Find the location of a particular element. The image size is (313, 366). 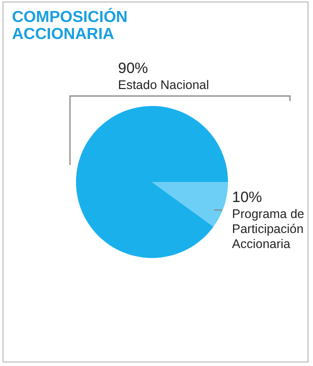

chart-title: COMPOSICIÓN ACCIONARIA is located at coordinates (70, 25).